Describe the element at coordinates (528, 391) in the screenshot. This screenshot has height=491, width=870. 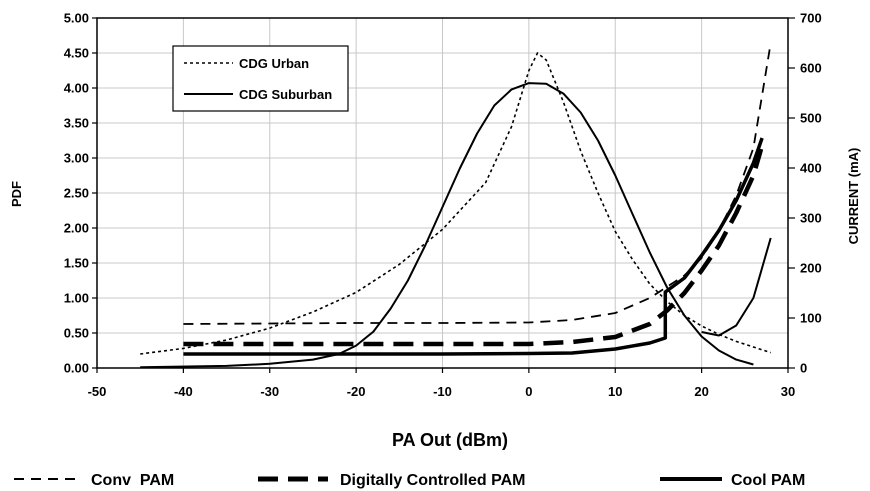
I see `x-tick-label: 0` at that location.